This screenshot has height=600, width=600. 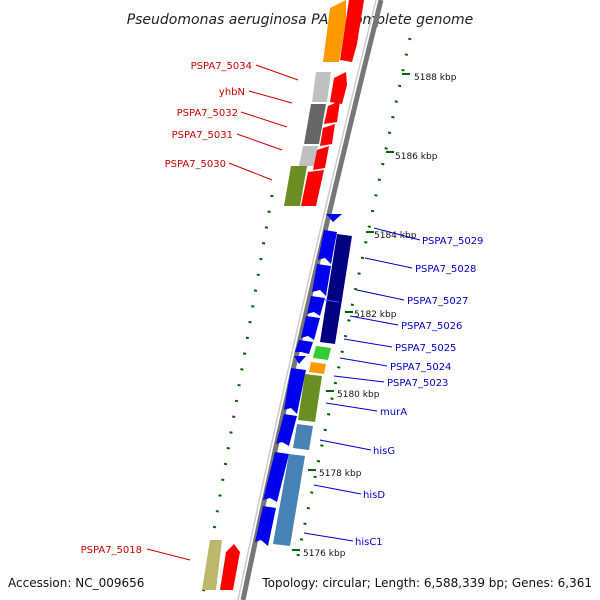 I want to click on kbp-label-5188: 5188 kbp, so click(x=435, y=78).